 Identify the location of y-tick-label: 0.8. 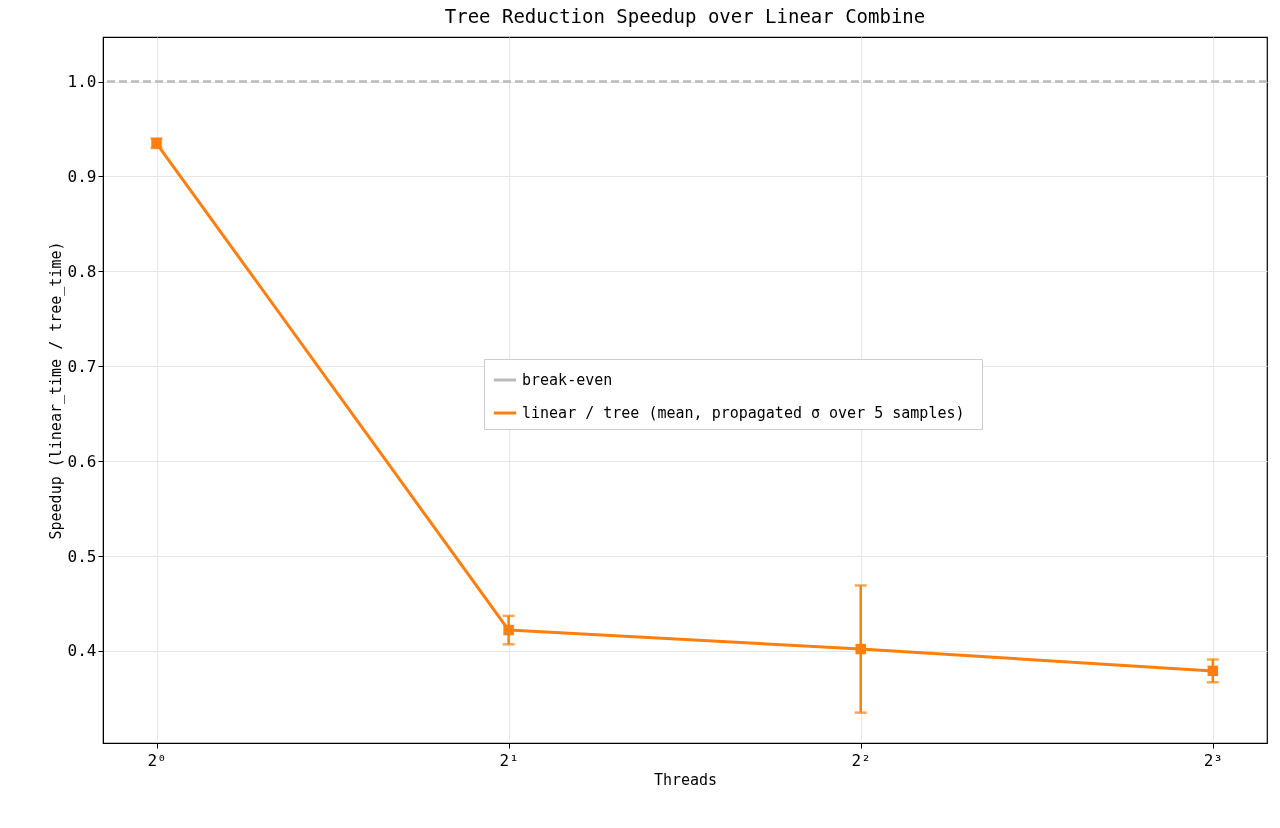
(82, 271).